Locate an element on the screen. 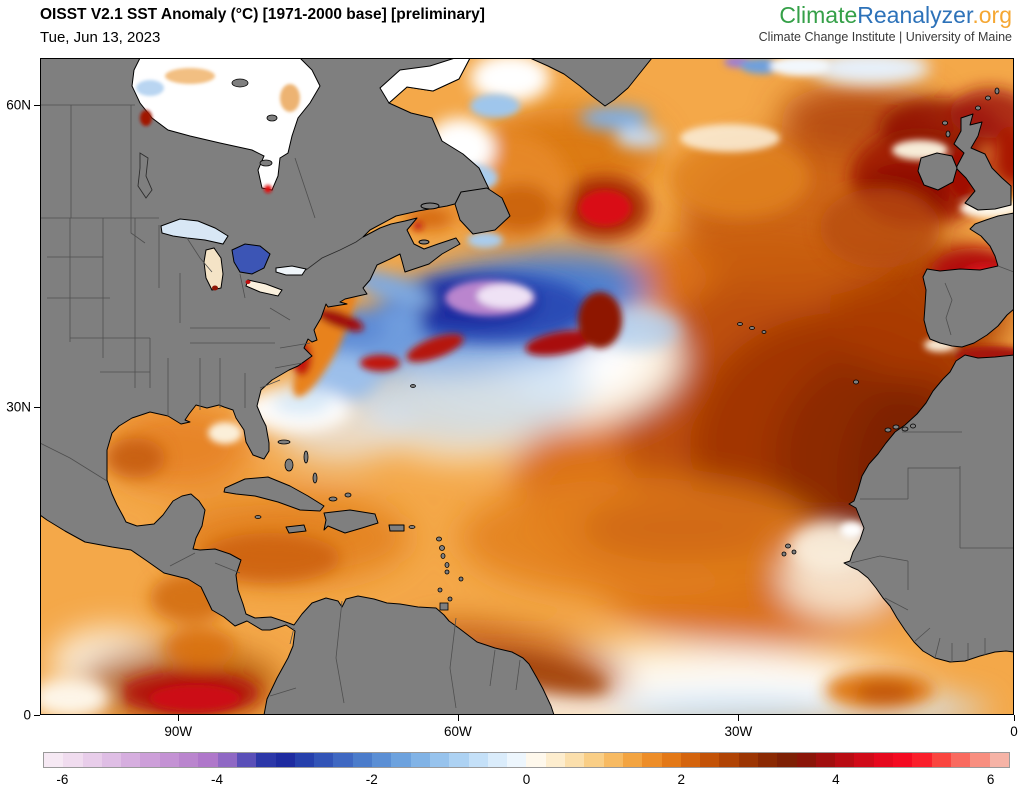 The image size is (1024, 789). great-lakes is located at coordinates (222, 224).